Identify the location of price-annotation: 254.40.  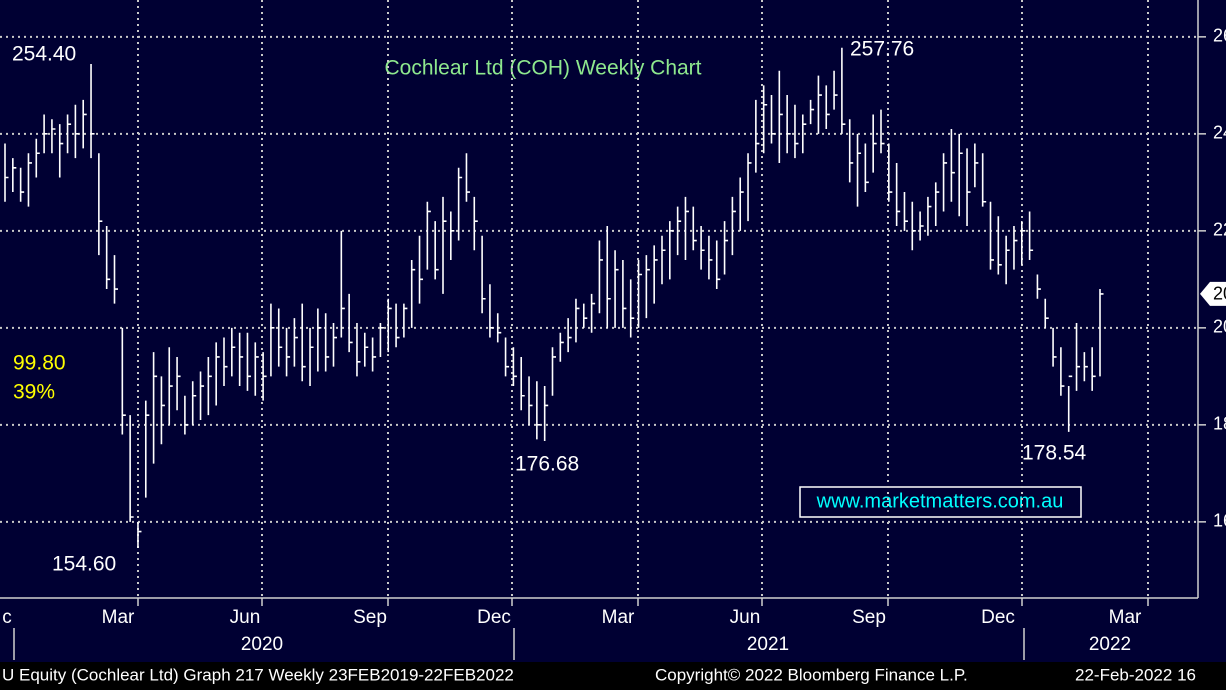
(44, 54).